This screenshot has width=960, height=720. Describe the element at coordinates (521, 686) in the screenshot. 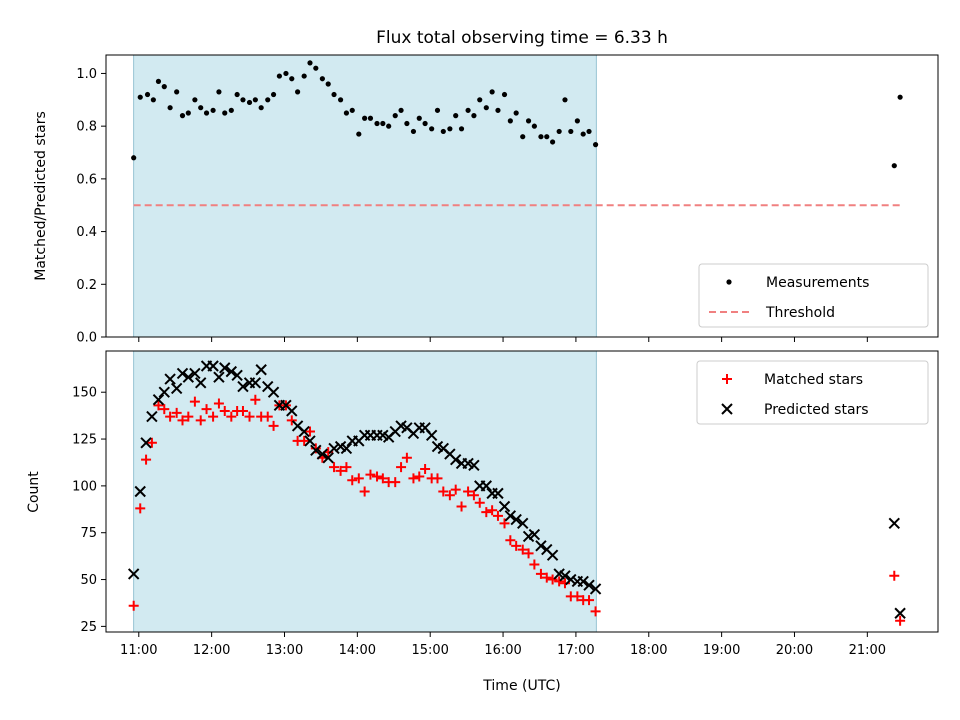

I see `x-axis-label: Time (UTC)` at that location.